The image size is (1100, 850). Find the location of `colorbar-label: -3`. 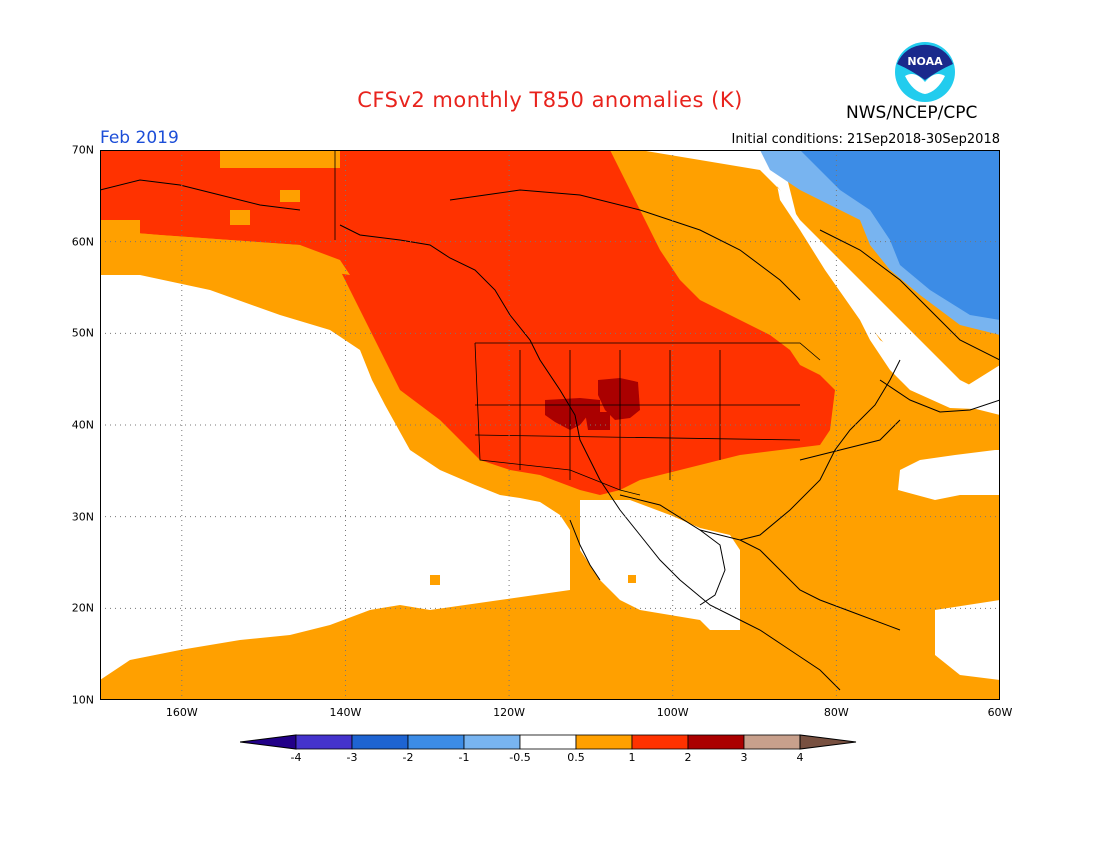

colorbar-label: -3 is located at coordinates (352, 757).